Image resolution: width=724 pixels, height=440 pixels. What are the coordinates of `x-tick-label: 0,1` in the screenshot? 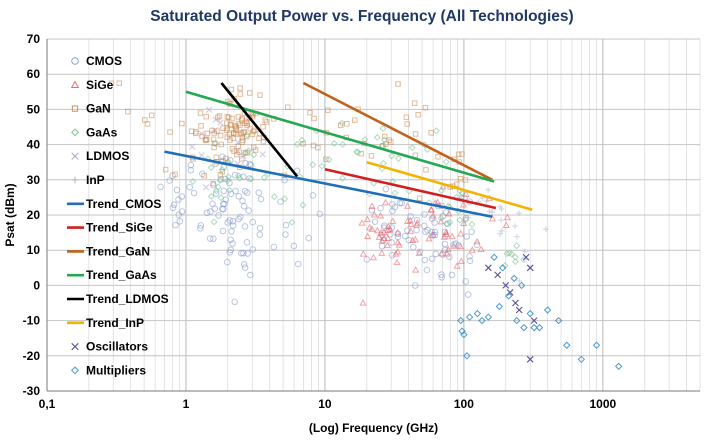 It's located at (47, 404).